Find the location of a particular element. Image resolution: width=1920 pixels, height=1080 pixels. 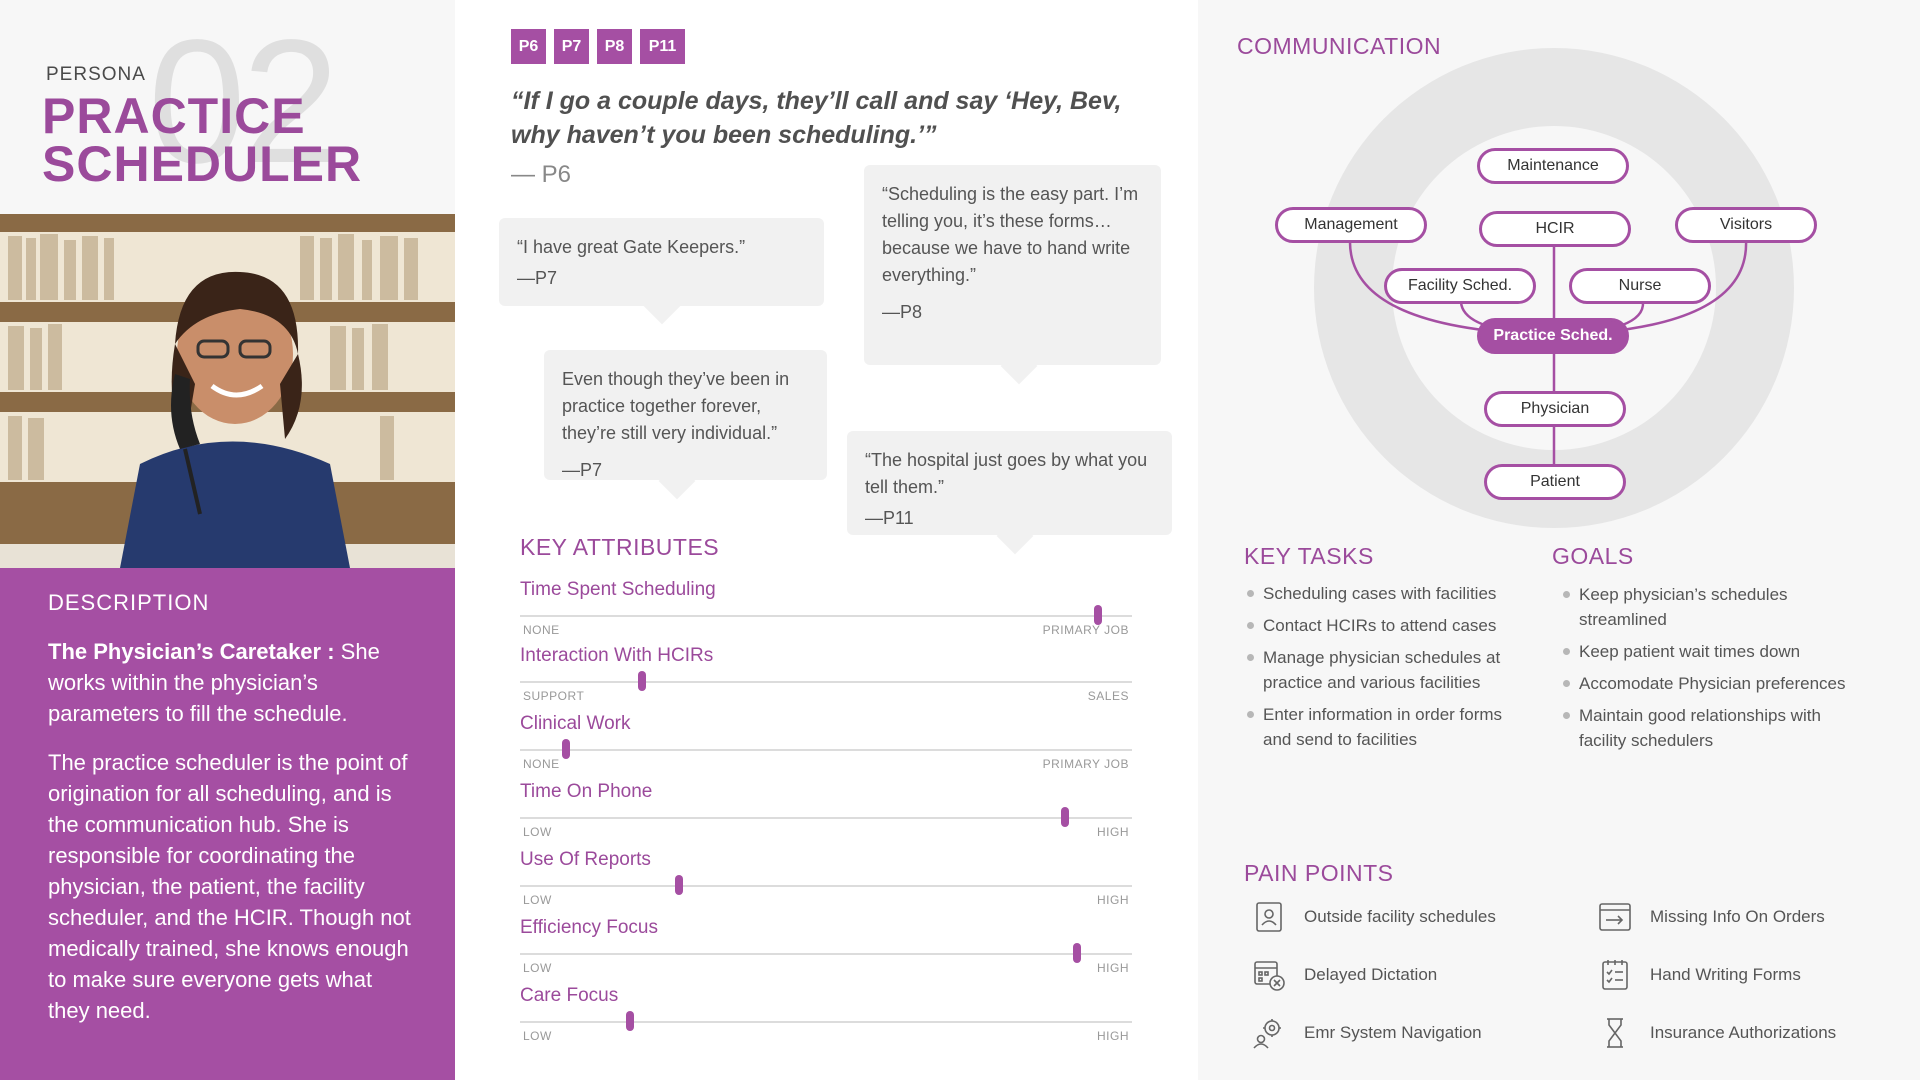

participant-tag: P6 is located at coordinates (528, 46).